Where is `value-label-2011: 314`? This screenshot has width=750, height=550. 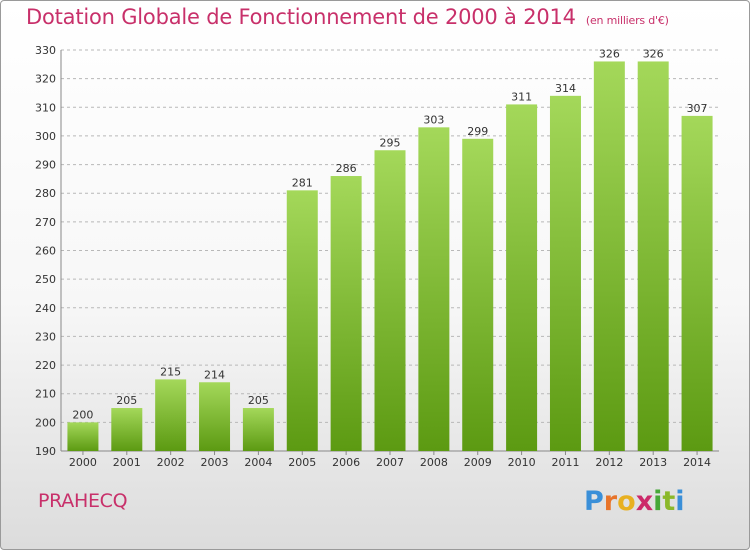
value-label-2011: 314 is located at coordinates (565, 88).